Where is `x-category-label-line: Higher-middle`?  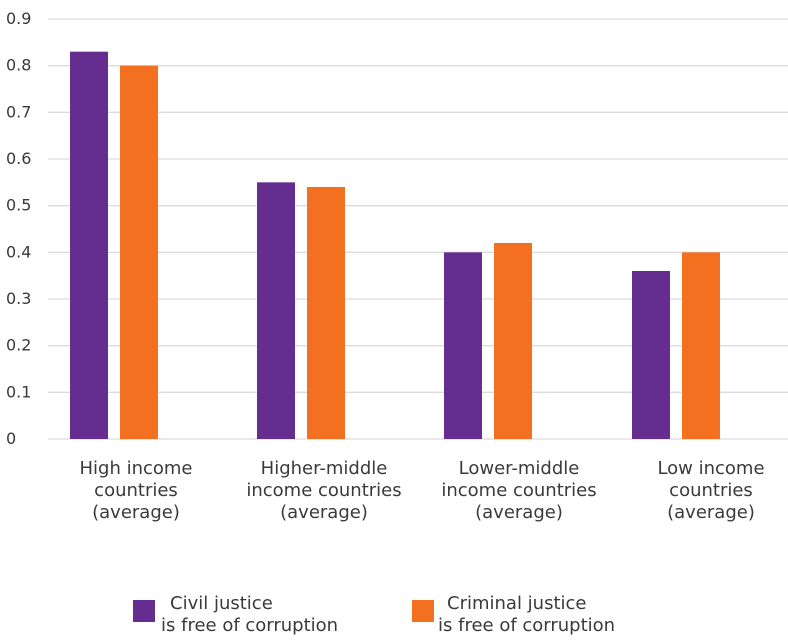 x-category-label-line: Higher-middle is located at coordinates (324, 468).